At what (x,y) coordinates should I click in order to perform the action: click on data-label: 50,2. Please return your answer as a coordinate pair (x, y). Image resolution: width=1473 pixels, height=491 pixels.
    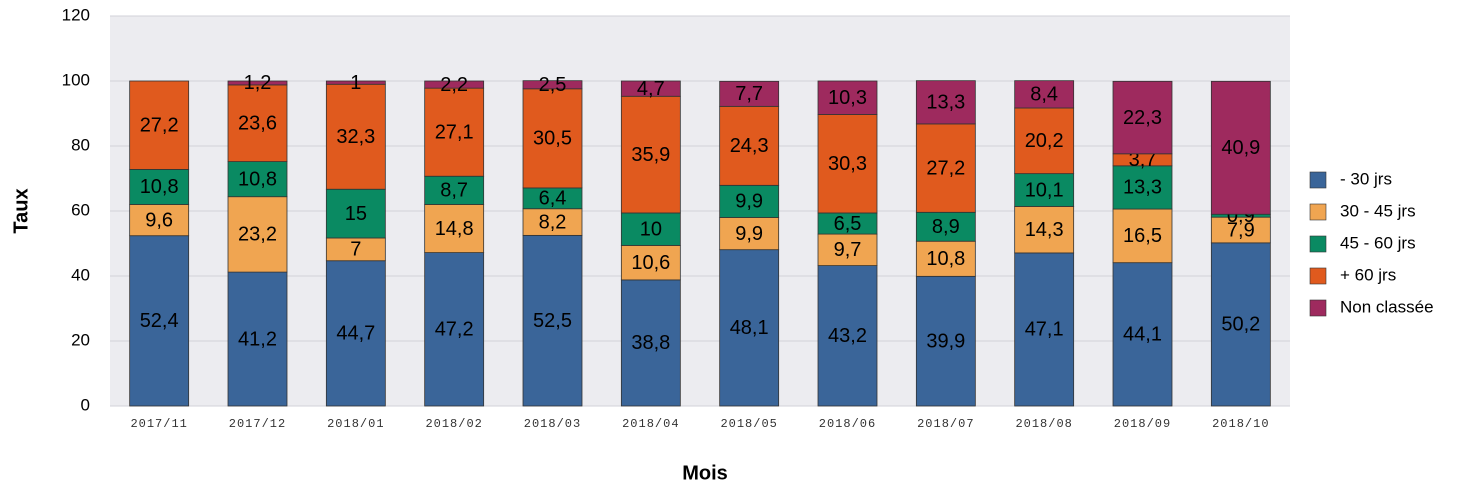
    Looking at the image, I should click on (1240, 325).